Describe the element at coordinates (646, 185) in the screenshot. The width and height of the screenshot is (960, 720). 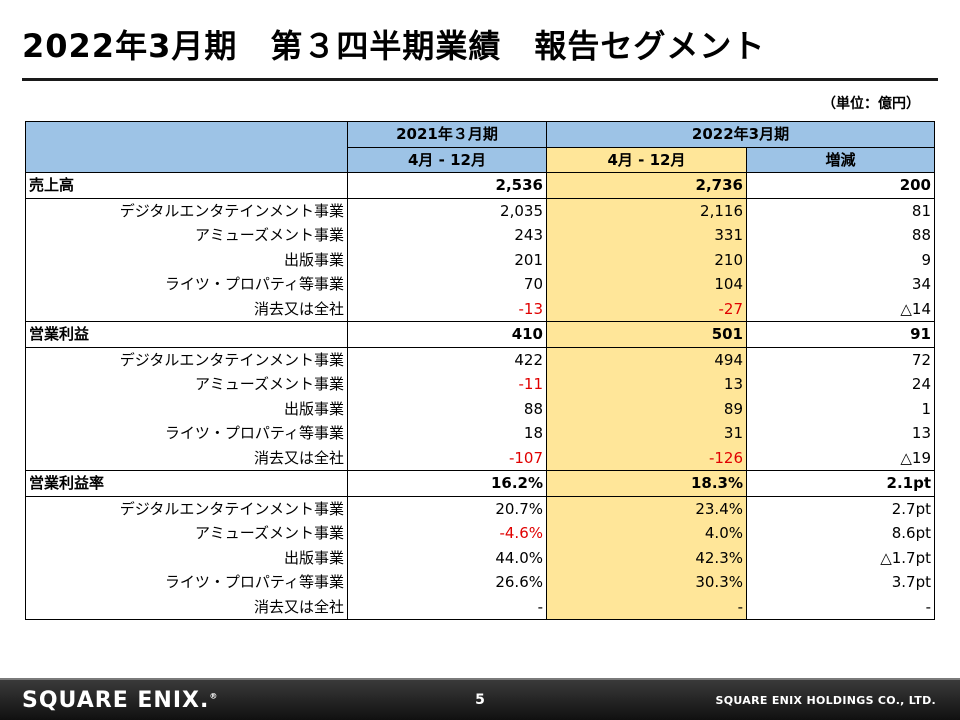
I see `cell-curr-period: 2,736` at that location.